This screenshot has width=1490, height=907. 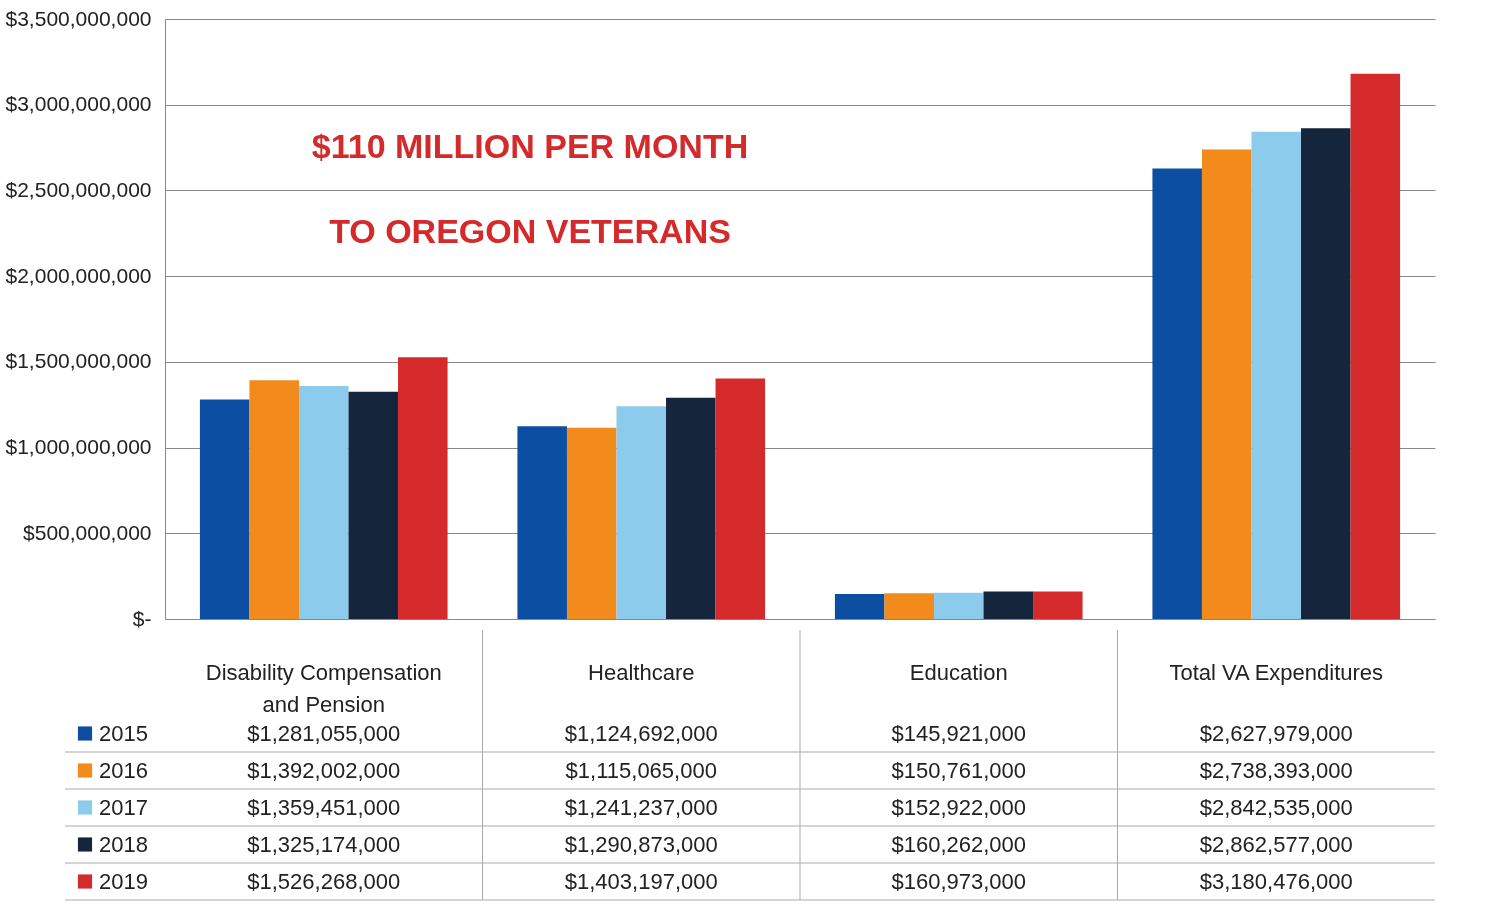 What do you see at coordinates (78, 189) in the screenshot?
I see `y-tick-label: $2,500,000,000` at bounding box center [78, 189].